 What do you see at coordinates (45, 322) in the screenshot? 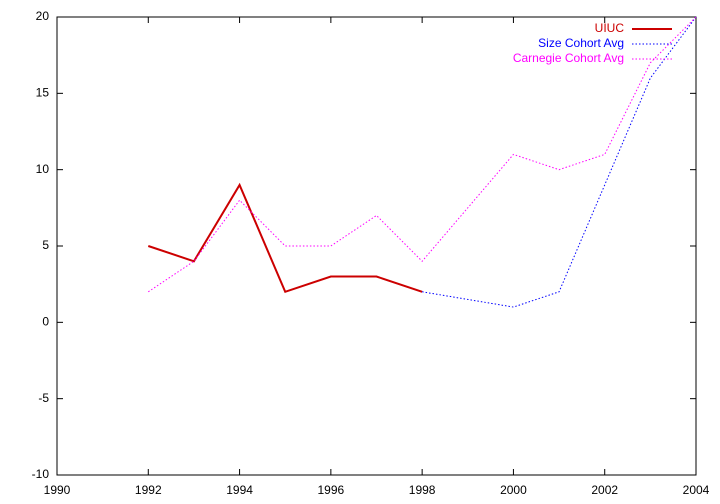
I see `y-tick-label: 0` at bounding box center [45, 322].